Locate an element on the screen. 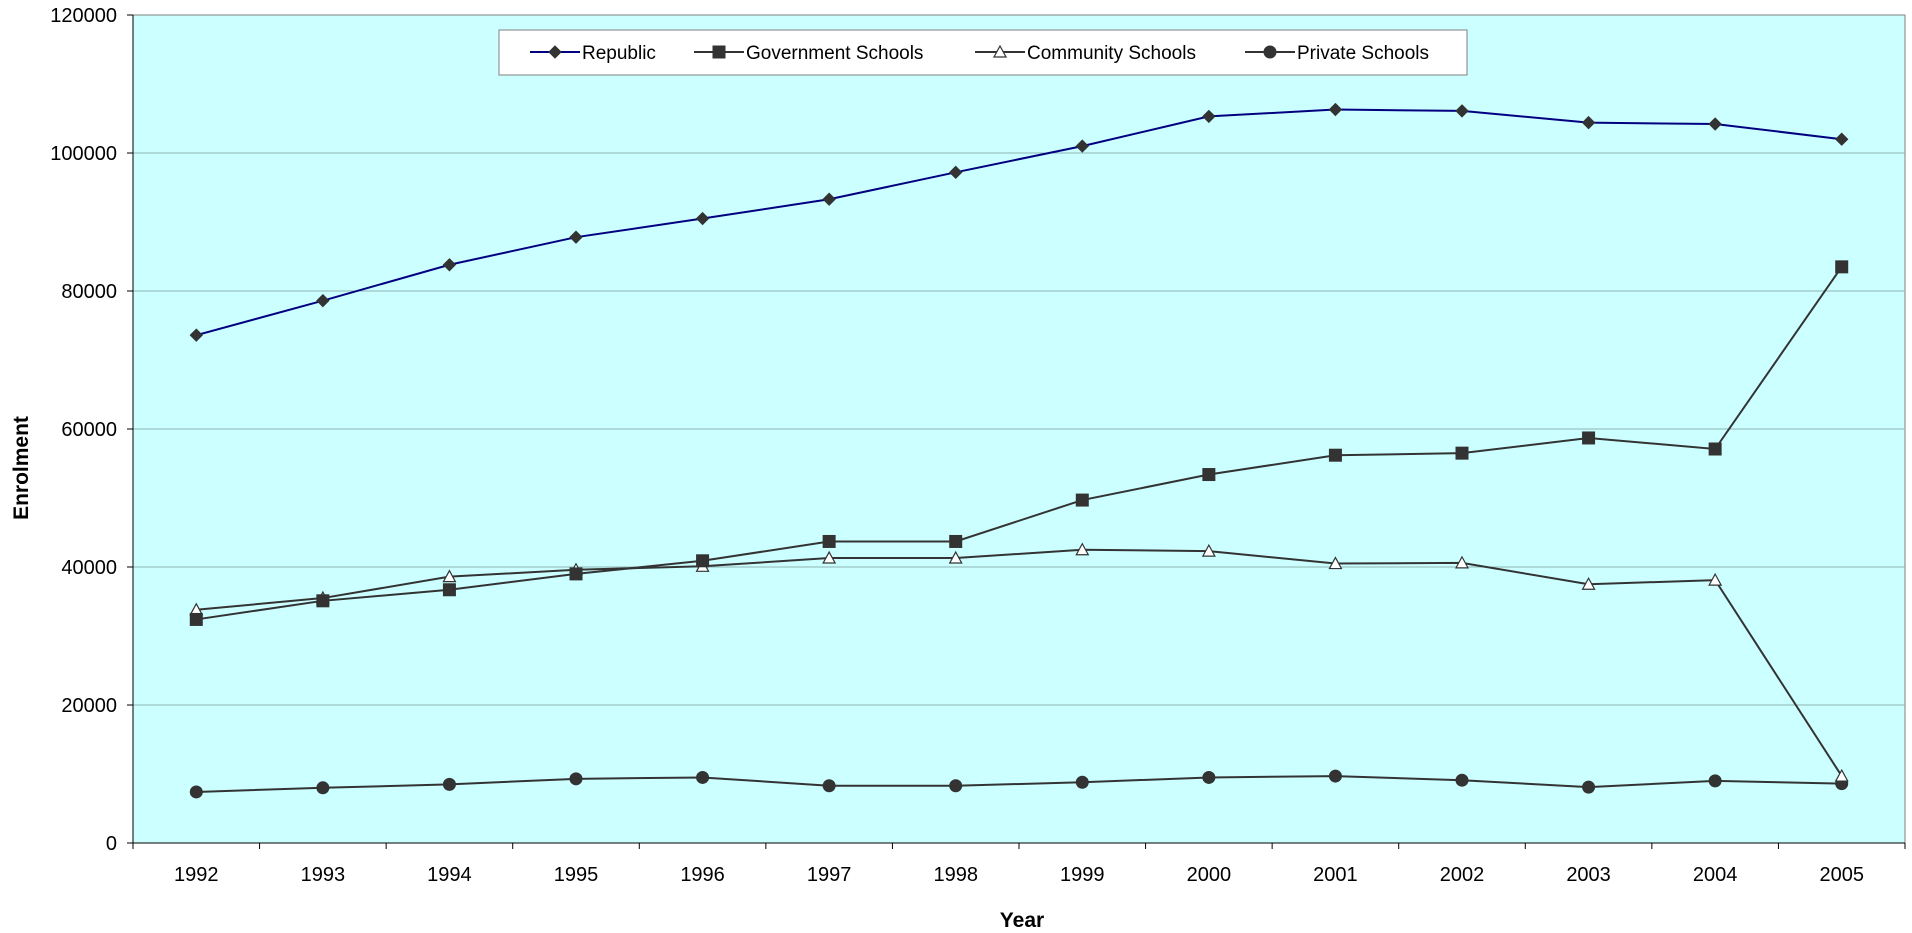 This screenshot has width=1912, height=933. x-tick-label: 1993 is located at coordinates (323, 875).